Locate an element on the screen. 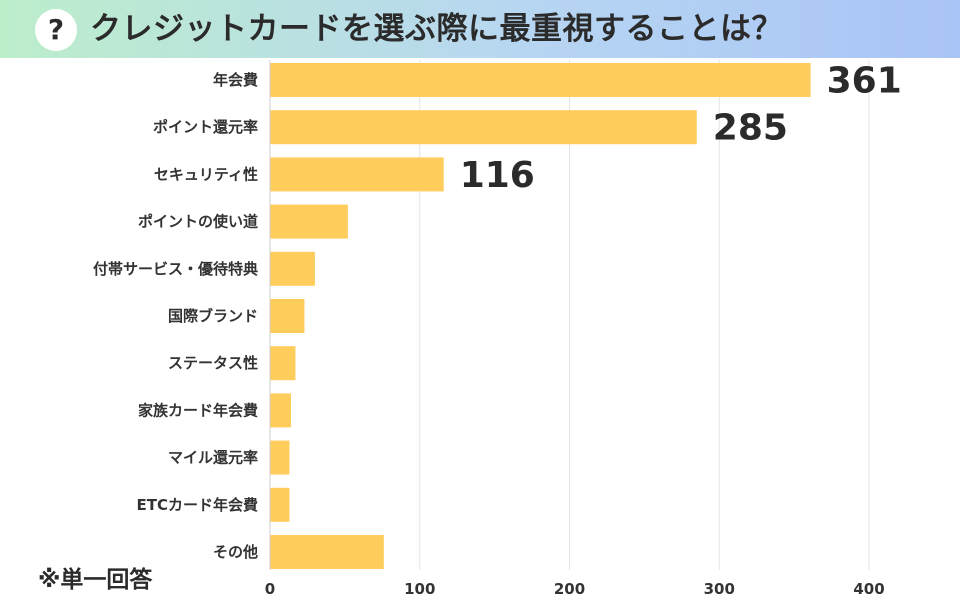  x-tick-label-0: 0 is located at coordinates (270, 589).